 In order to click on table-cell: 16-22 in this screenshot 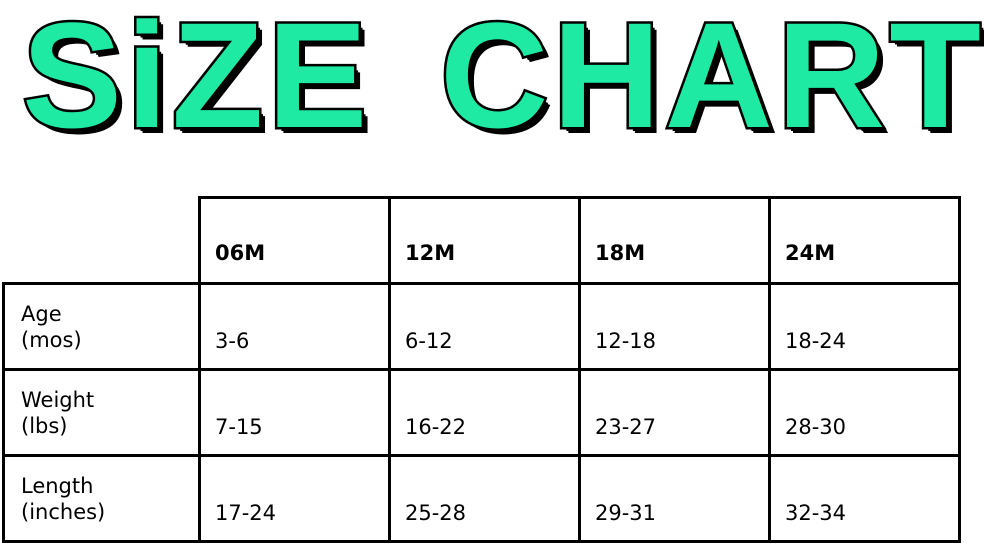, I will do `click(484, 412)`.